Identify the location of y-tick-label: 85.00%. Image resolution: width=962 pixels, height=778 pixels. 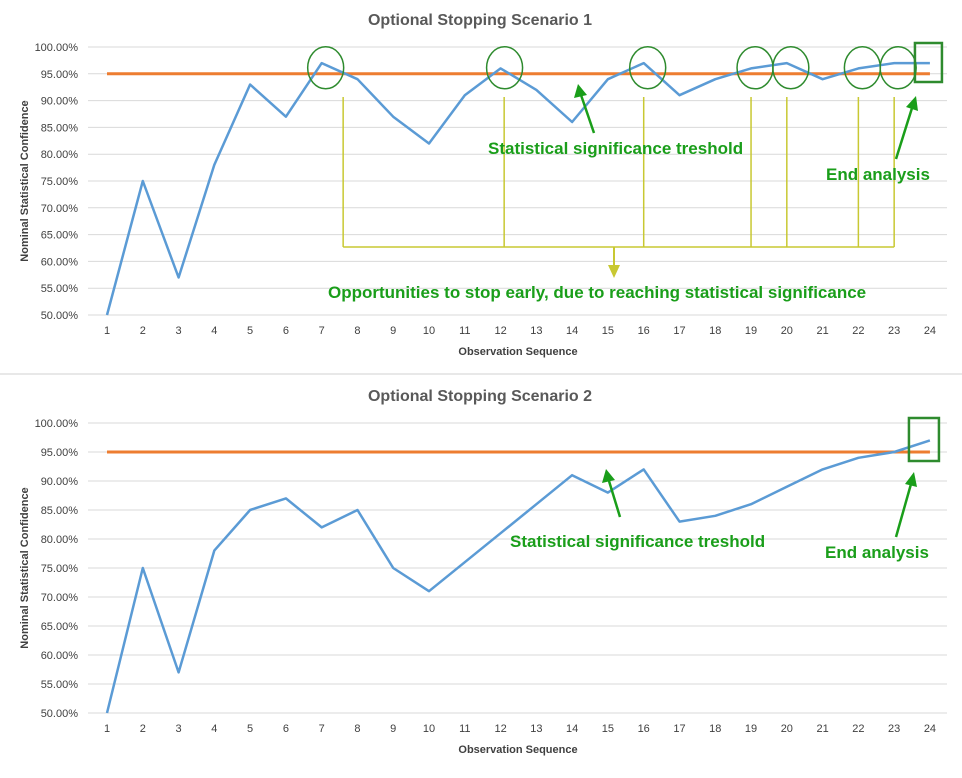
(60, 511).